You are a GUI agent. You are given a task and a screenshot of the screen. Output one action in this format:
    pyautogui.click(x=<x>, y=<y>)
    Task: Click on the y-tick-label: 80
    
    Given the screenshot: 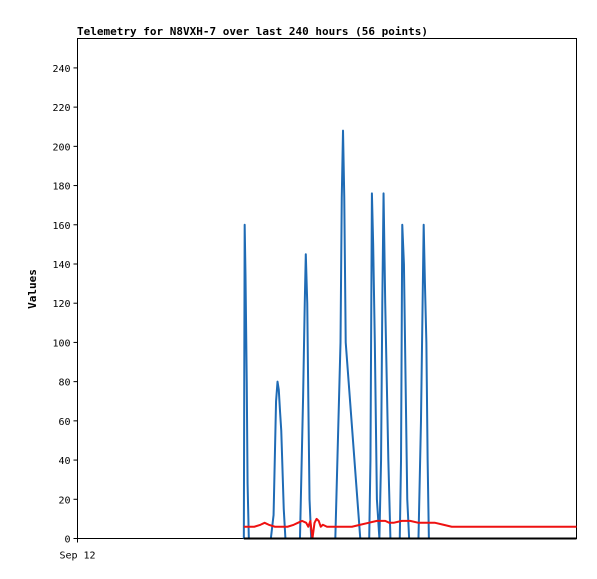 What is the action you would take?
    pyautogui.click(x=64, y=383)
    